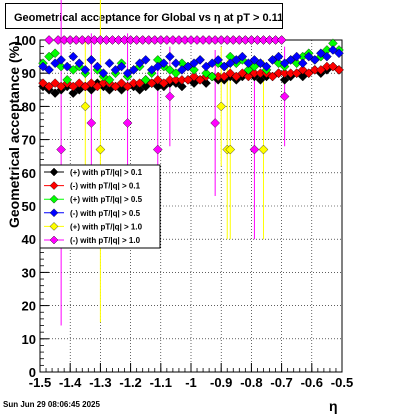 Image resolution: width=400 pixels, height=414 pixels. Describe the element at coordinates (29, 206) in the screenshot. I see `y-tick-label: 50` at that location.